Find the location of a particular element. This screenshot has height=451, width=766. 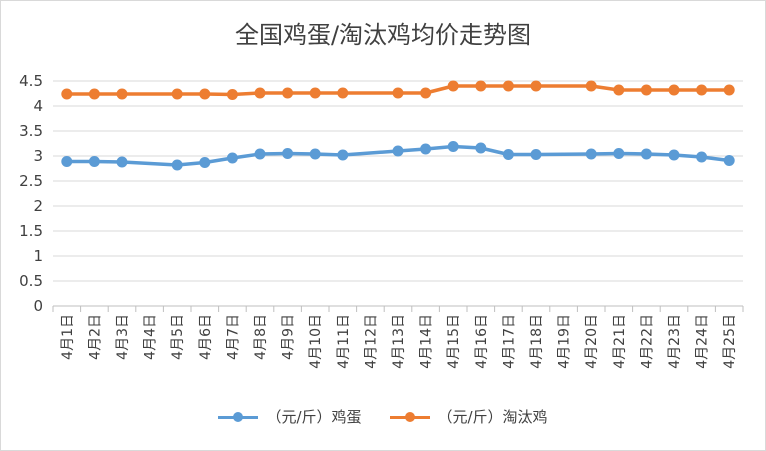

x-tick-label: 4月9日 is located at coordinates (289, 337).